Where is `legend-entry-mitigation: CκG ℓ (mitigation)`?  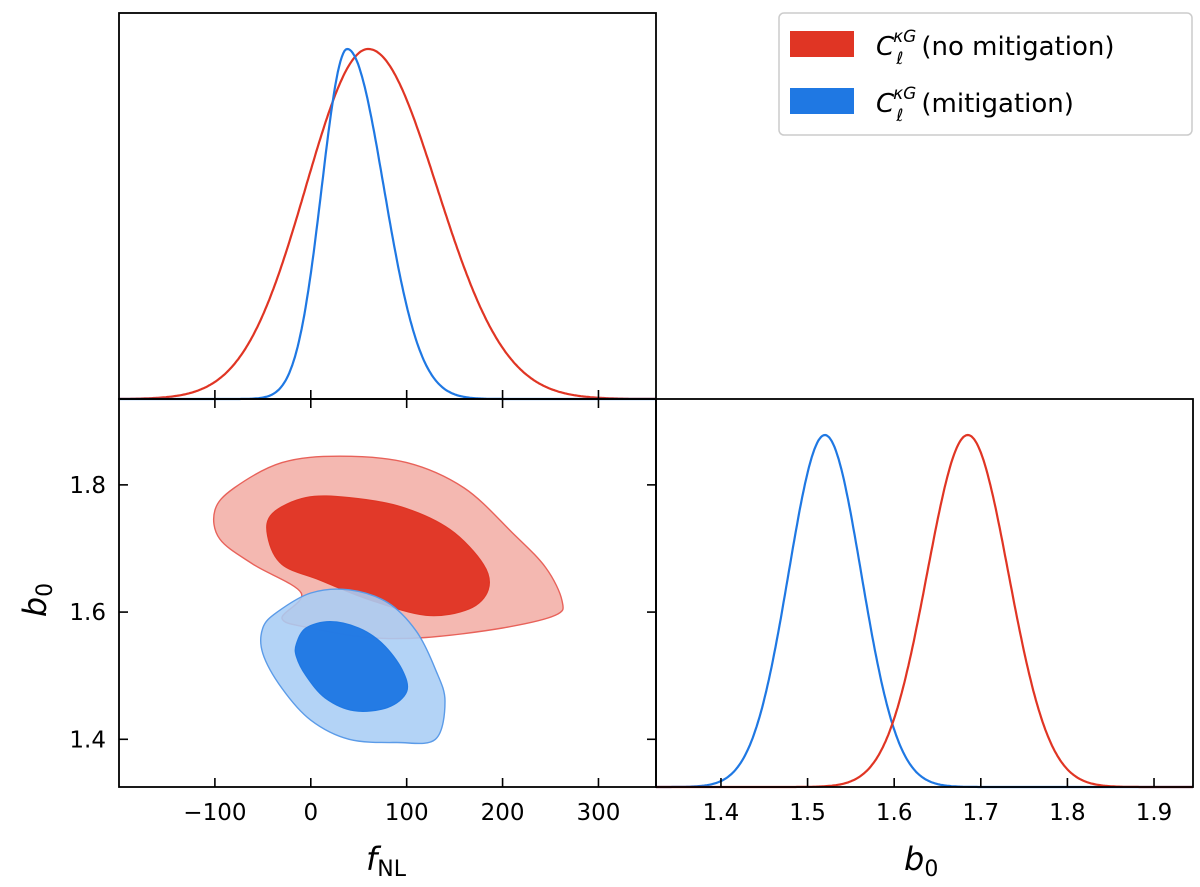 legend-entry-mitigation: CκG ℓ (mitigation) is located at coordinates (975, 105).